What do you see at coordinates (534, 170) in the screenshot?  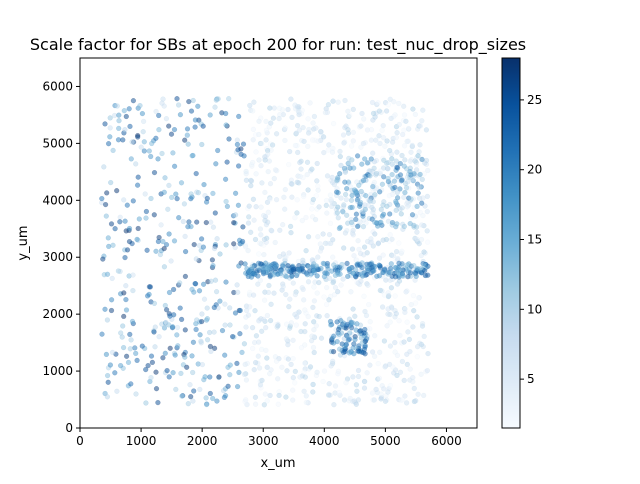 I see `colorbar-tick-label: 20` at bounding box center [534, 170].